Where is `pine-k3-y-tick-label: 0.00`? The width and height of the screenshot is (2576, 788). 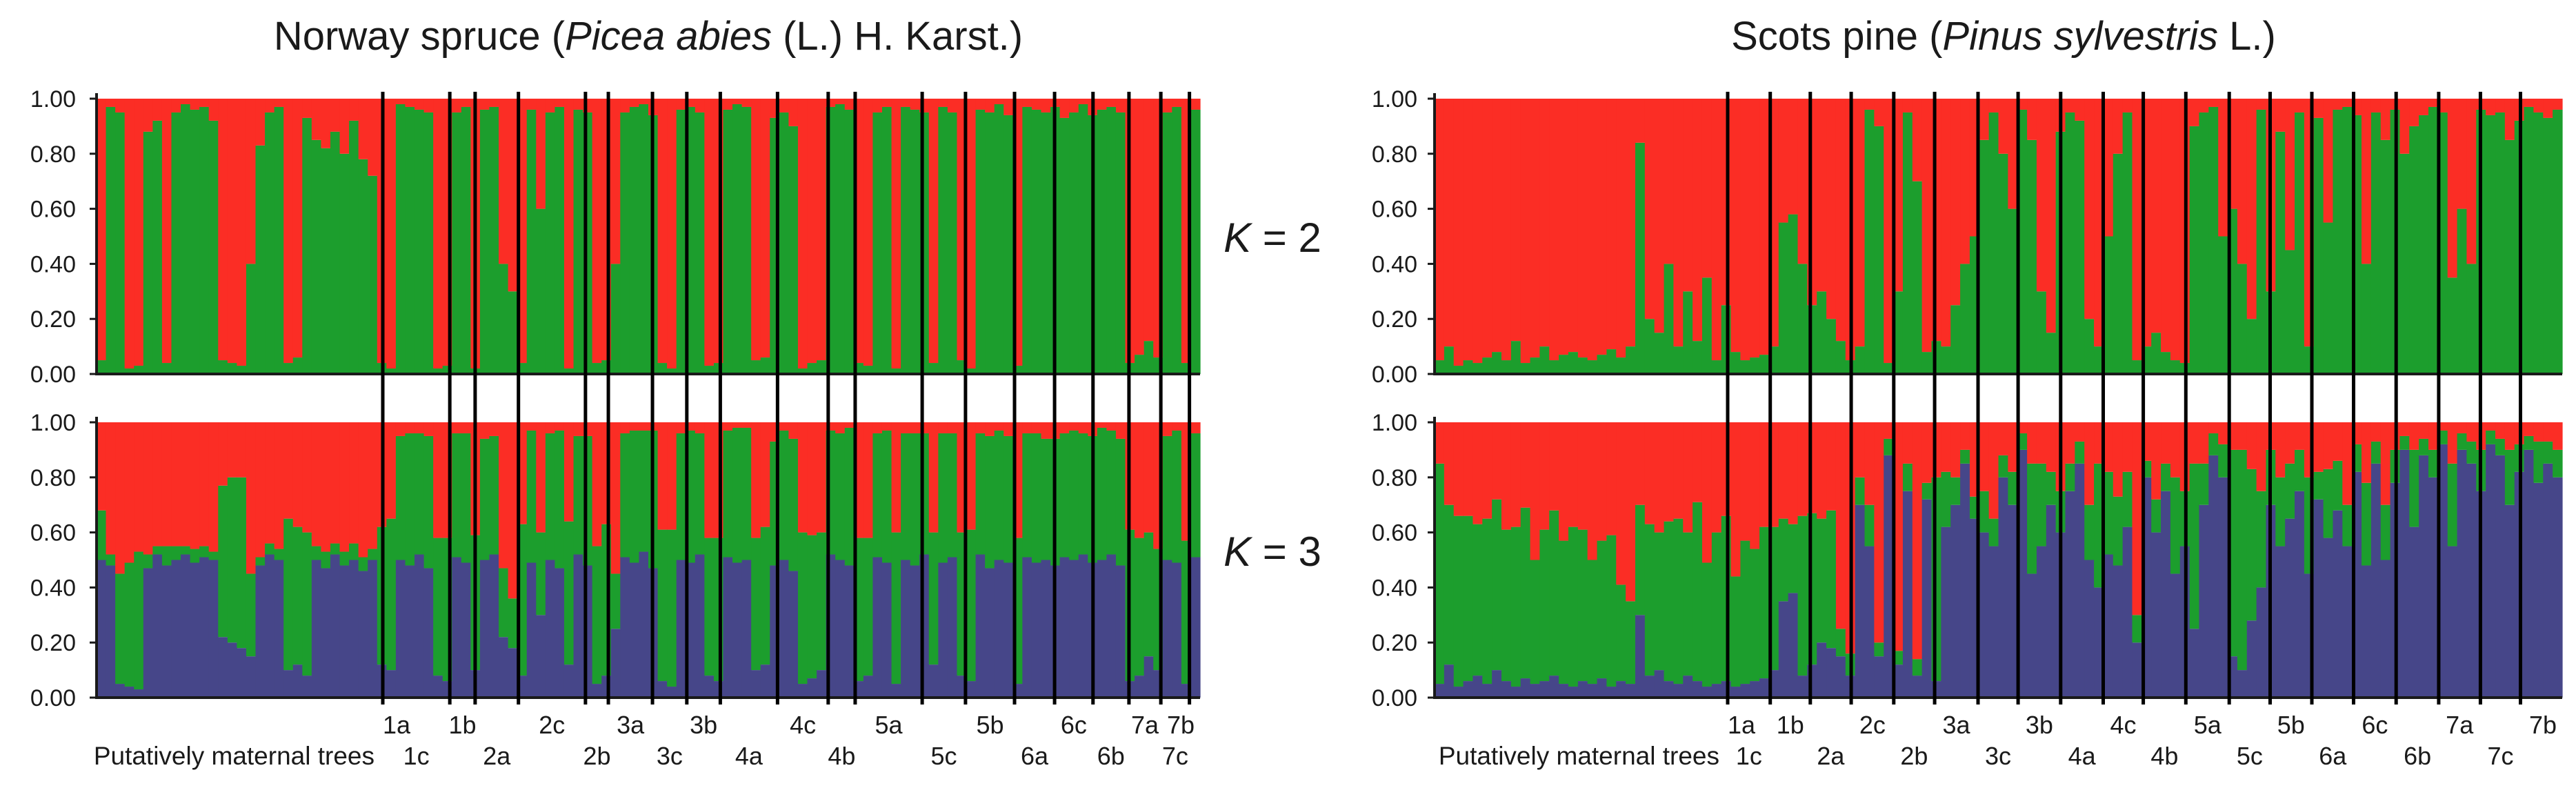 pine-k3-y-tick-label: 0.00 is located at coordinates (1394, 698).